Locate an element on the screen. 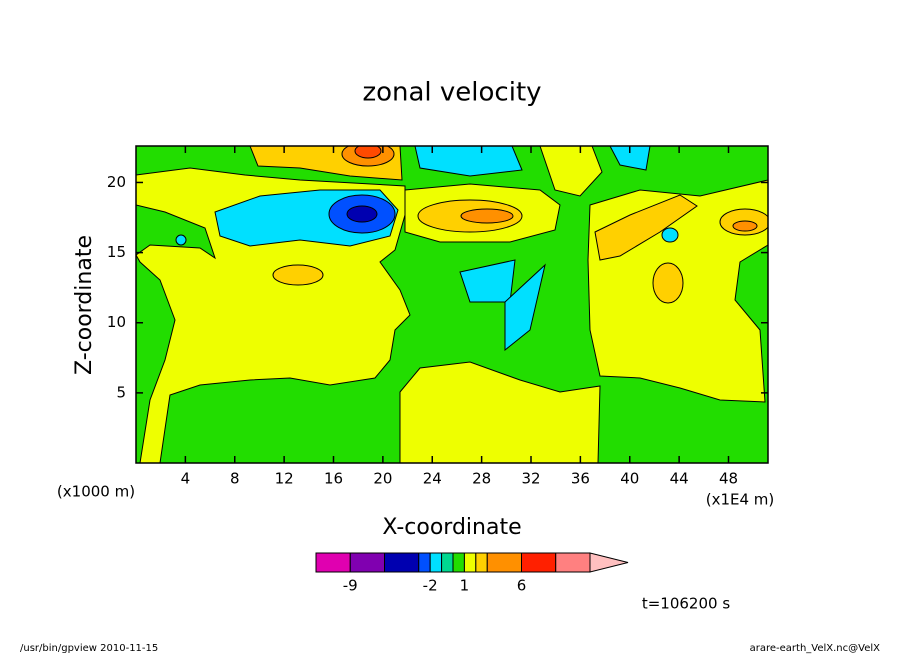  colorbar-tick-label: -9 is located at coordinates (350, 586).